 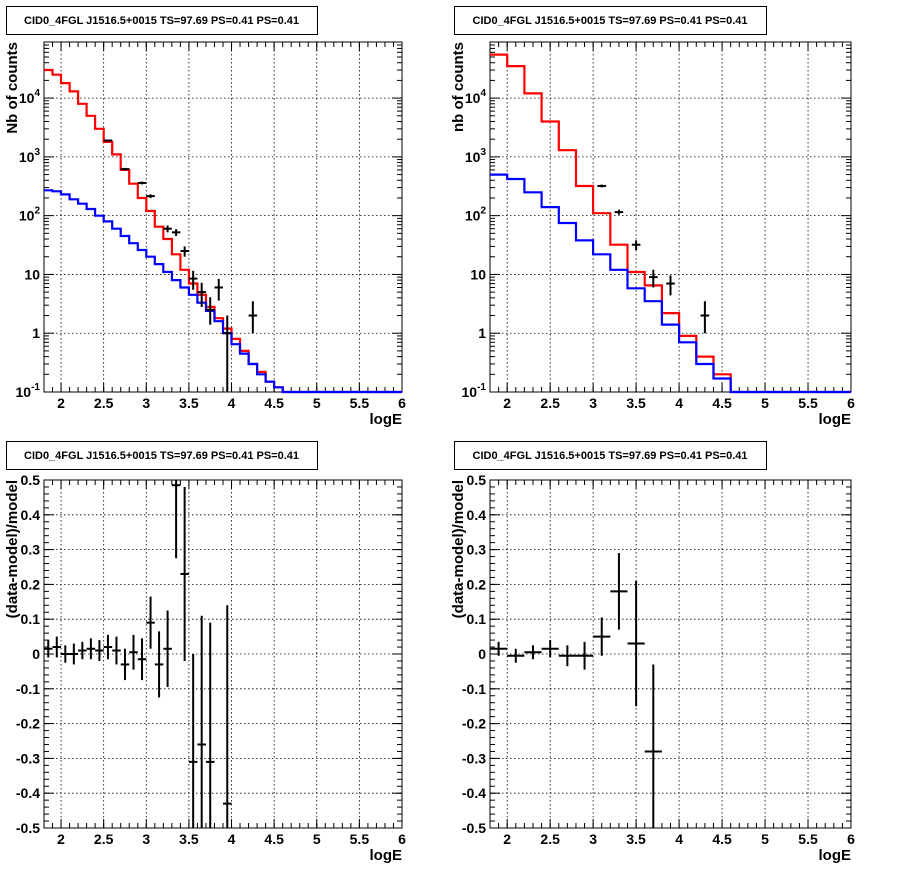 What do you see at coordinates (477, 515) in the screenshot?
I see `y-tick-label: 0.4` at bounding box center [477, 515].